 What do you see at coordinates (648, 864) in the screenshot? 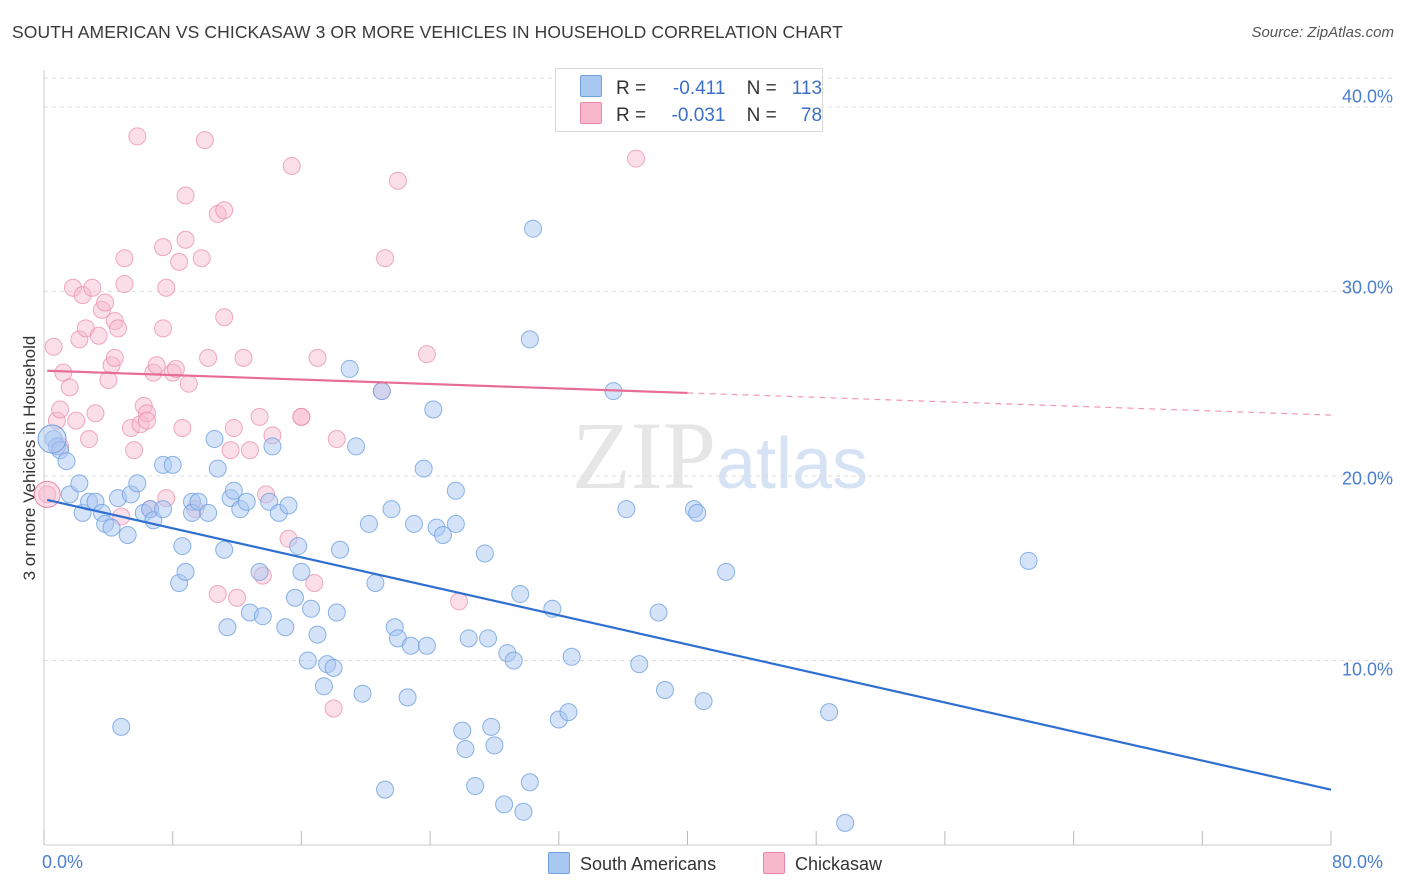
I see `bottom-legend-label: South Americans` at bounding box center [648, 864].